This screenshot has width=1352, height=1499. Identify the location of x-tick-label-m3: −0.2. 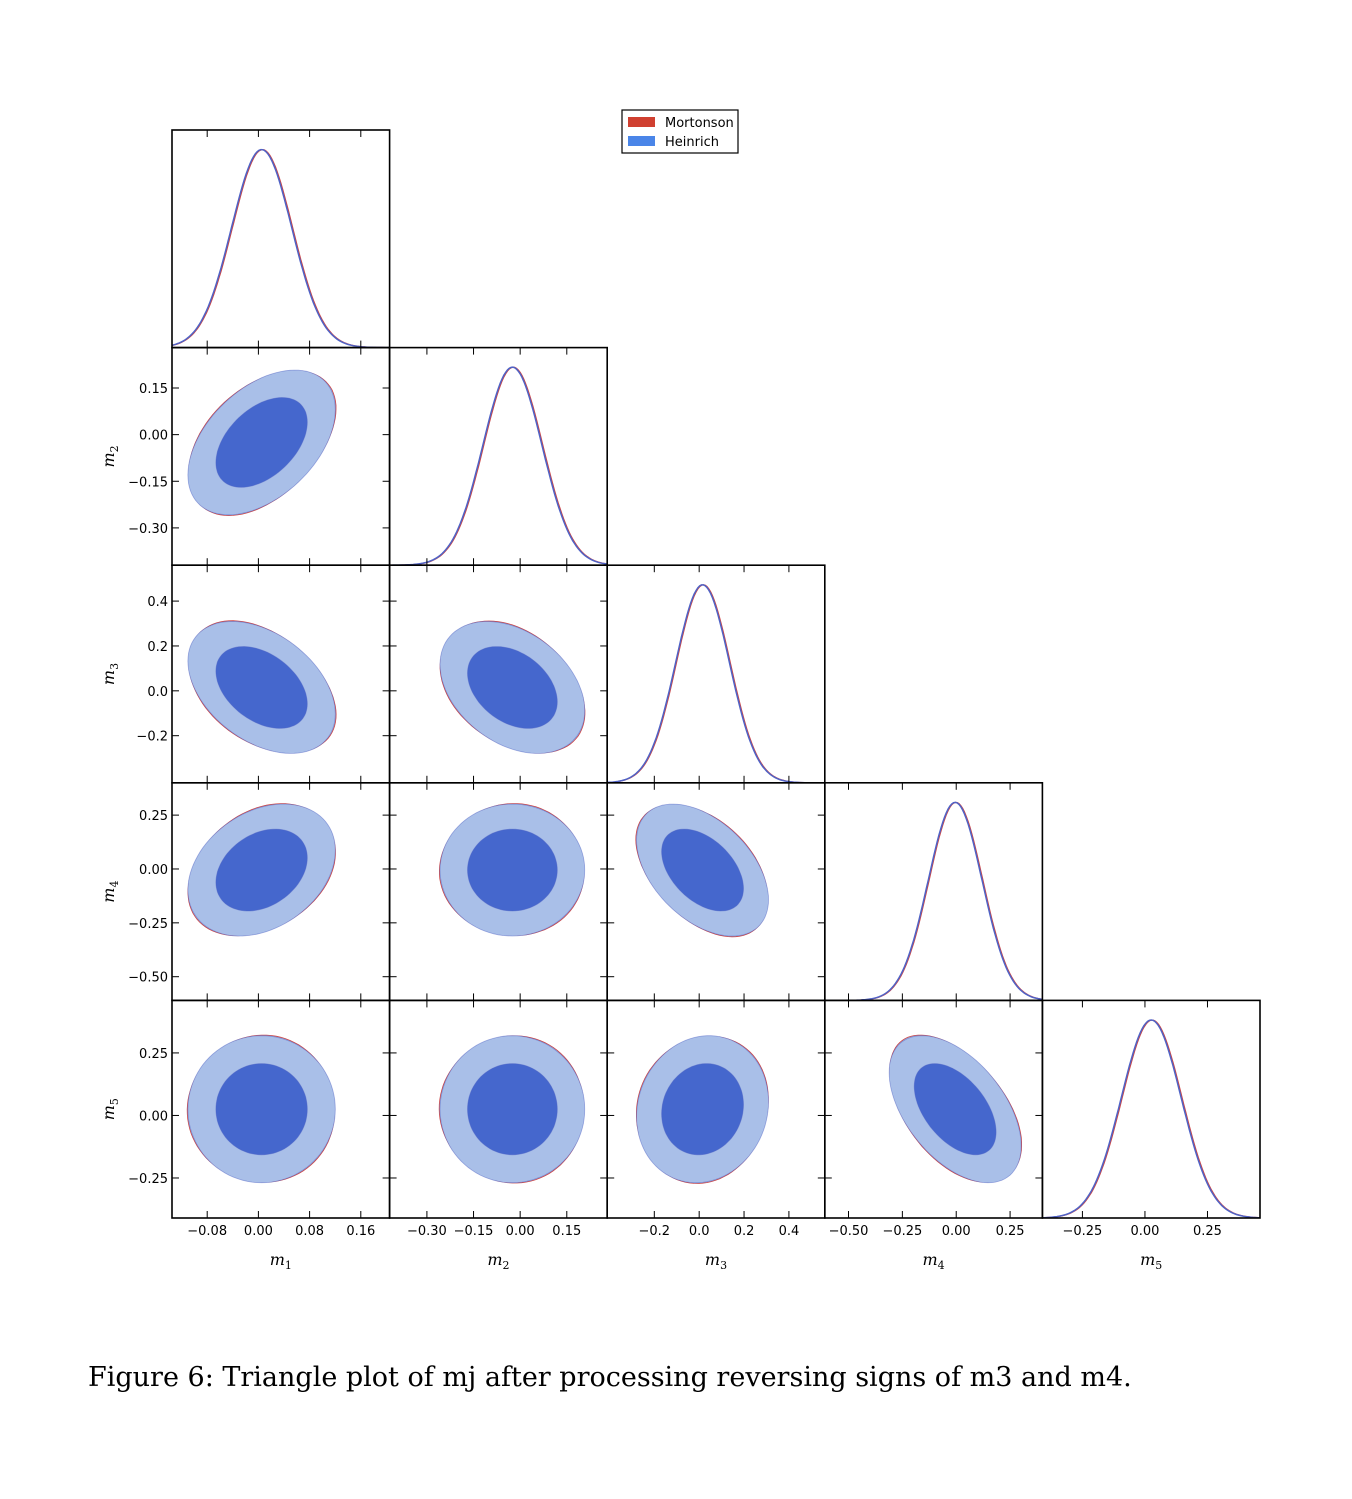
(655, 1231).